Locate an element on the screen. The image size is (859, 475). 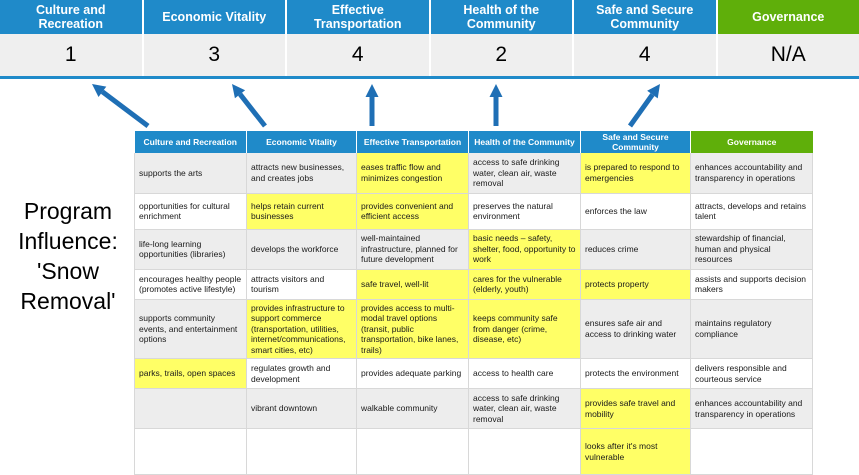
scorecard-value-economic-vitality: 3 is located at coordinates (216, 55).